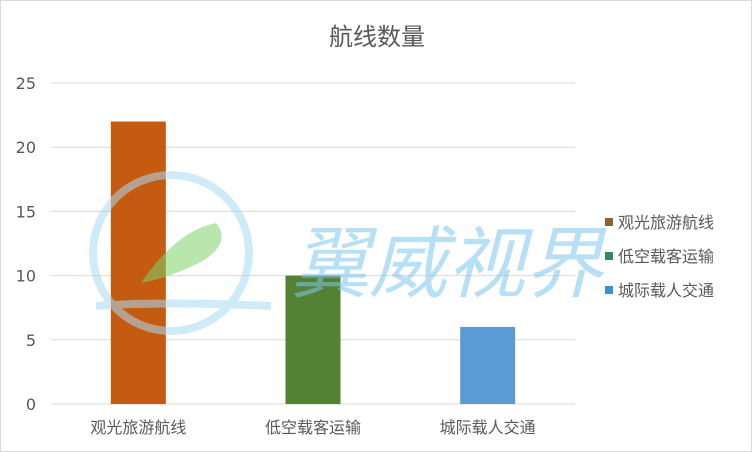 This screenshot has height=452, width=752. I want to click on legend-label: 城际载人交通, so click(666, 290).